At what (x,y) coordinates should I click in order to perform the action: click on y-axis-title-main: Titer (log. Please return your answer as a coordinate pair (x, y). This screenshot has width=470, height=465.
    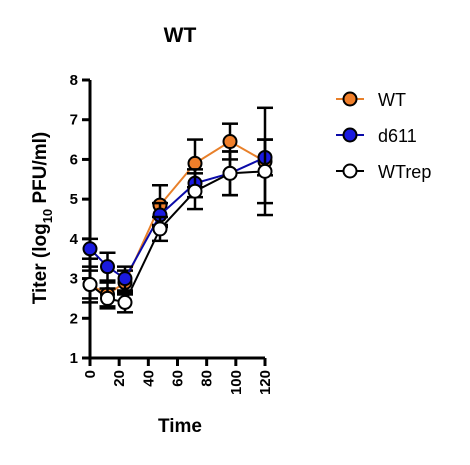
    Looking at the image, I should click on (40, 263).